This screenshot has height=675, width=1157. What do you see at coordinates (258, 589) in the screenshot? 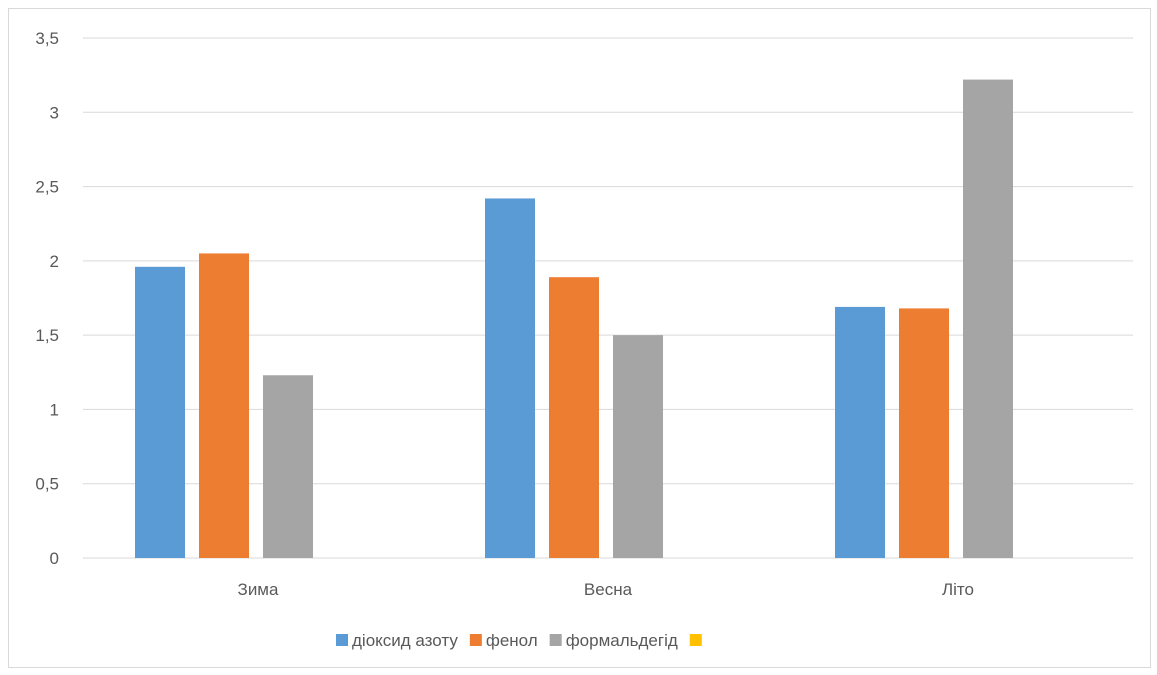
I see `x-tick-label: Зима` at bounding box center [258, 589].